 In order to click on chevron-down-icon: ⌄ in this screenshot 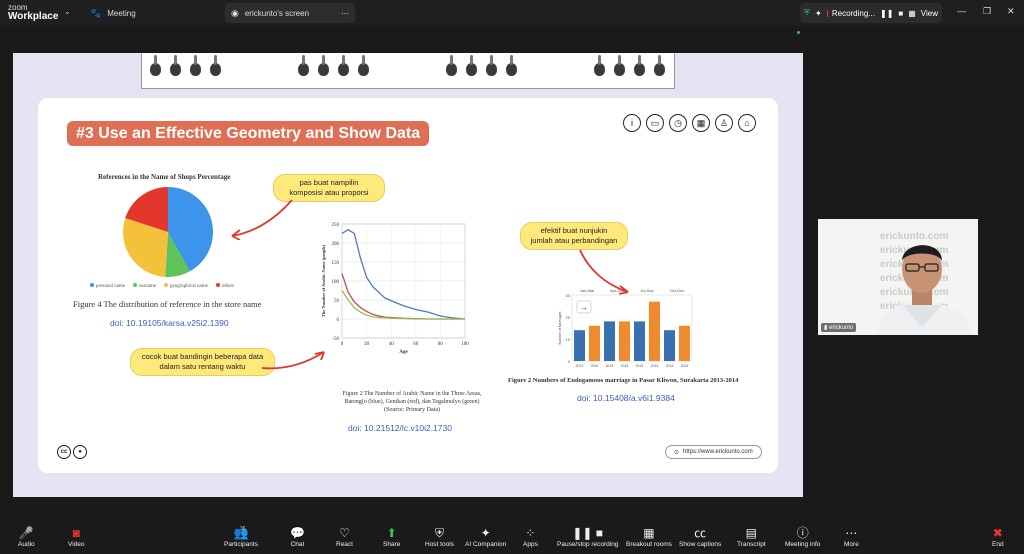, I will do `click(67, 11)`.